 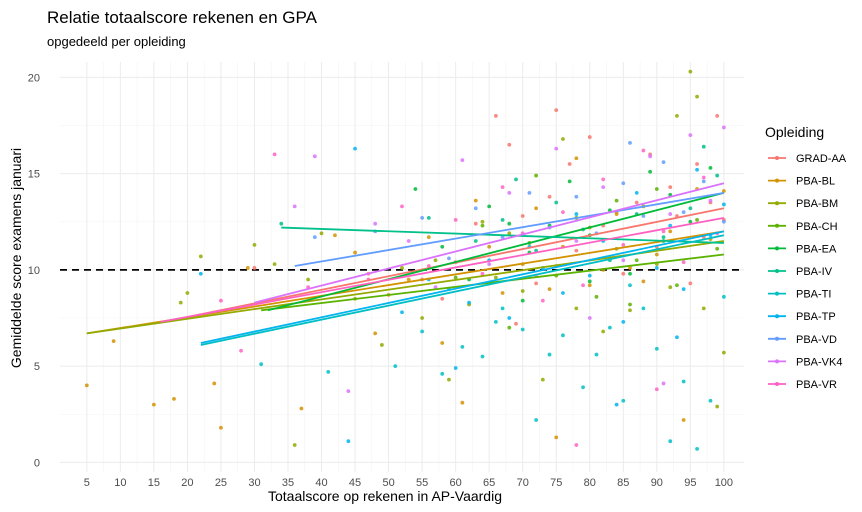 I want to click on y-axis-ticks: 0 5 10 15 20, so click(x=34, y=270).